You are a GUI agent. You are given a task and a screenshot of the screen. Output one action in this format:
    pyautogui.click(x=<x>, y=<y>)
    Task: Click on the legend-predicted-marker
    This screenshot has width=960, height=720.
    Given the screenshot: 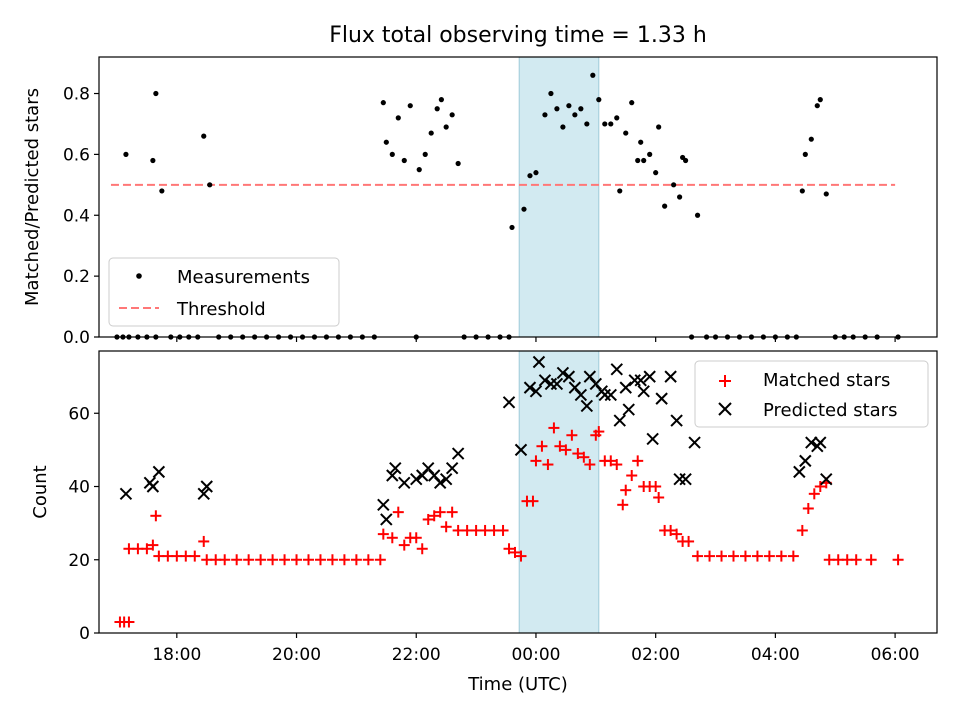 What is the action you would take?
    pyautogui.click(x=725, y=409)
    